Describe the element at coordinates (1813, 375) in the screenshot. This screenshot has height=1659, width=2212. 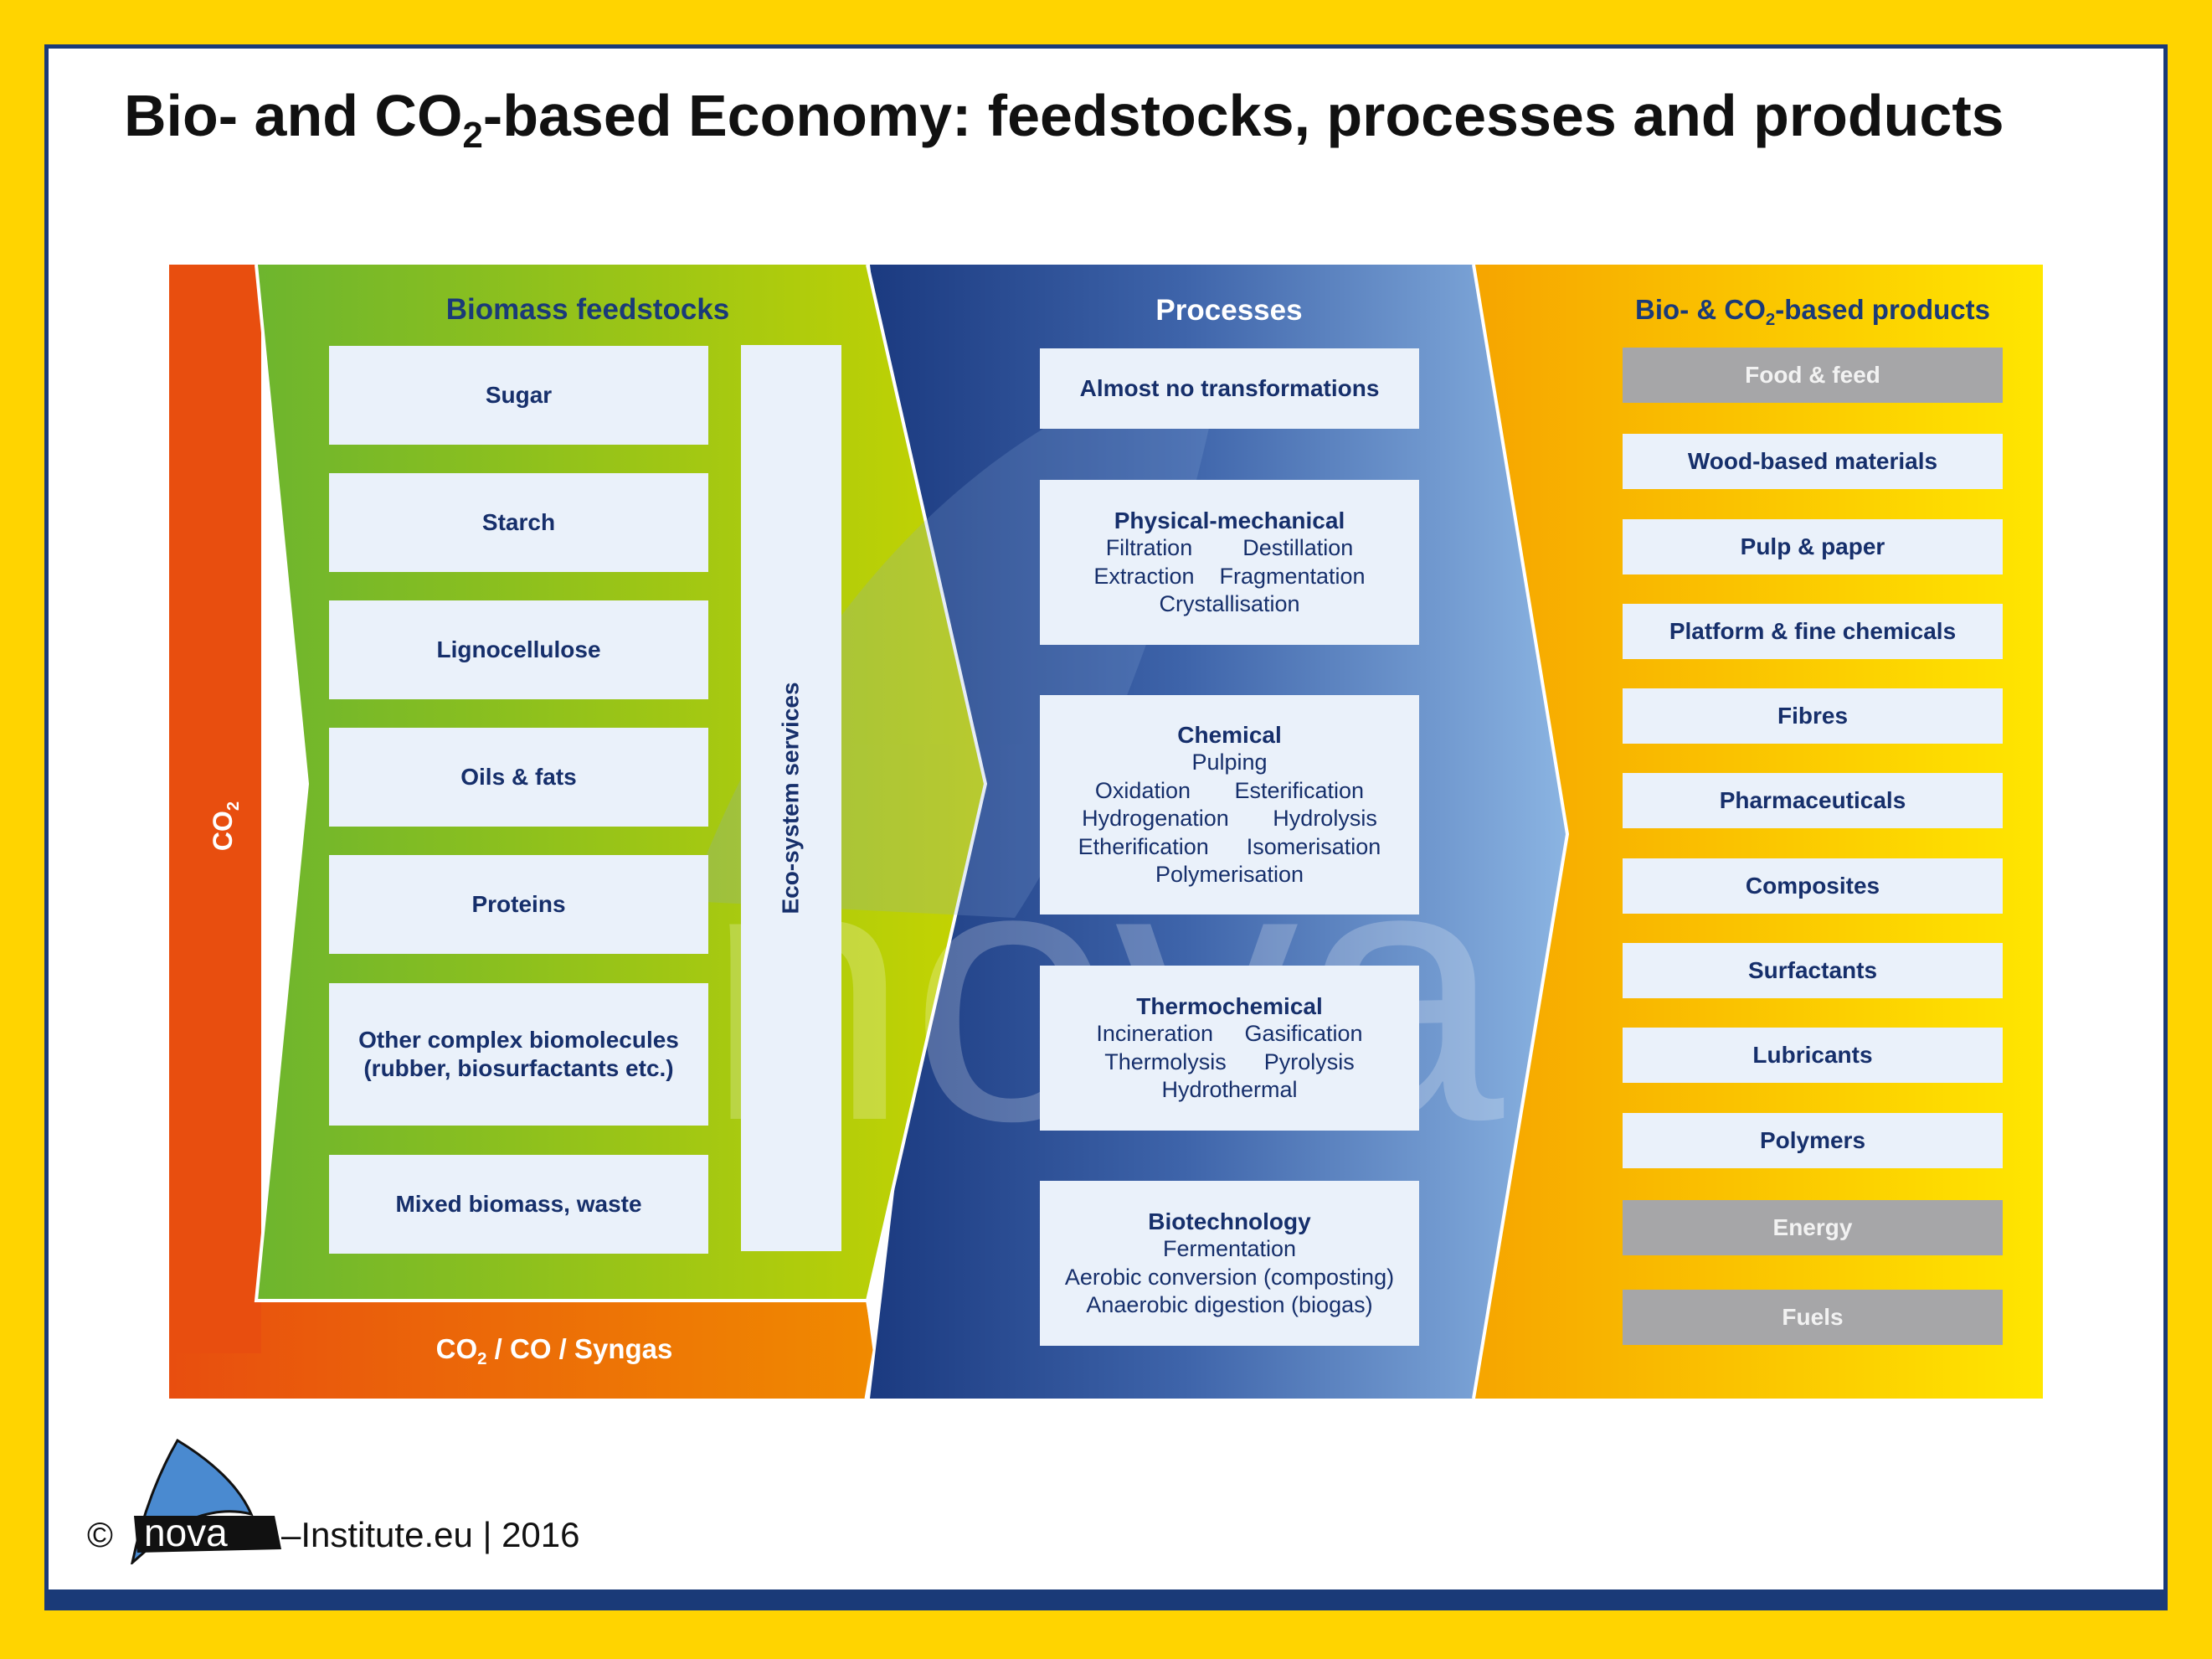
I see `product-food-feed: Food & feed` at that location.